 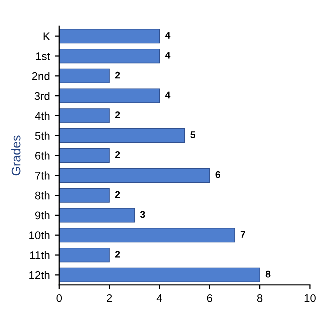 I want to click on y-tick-label: 6th, so click(x=42, y=156).